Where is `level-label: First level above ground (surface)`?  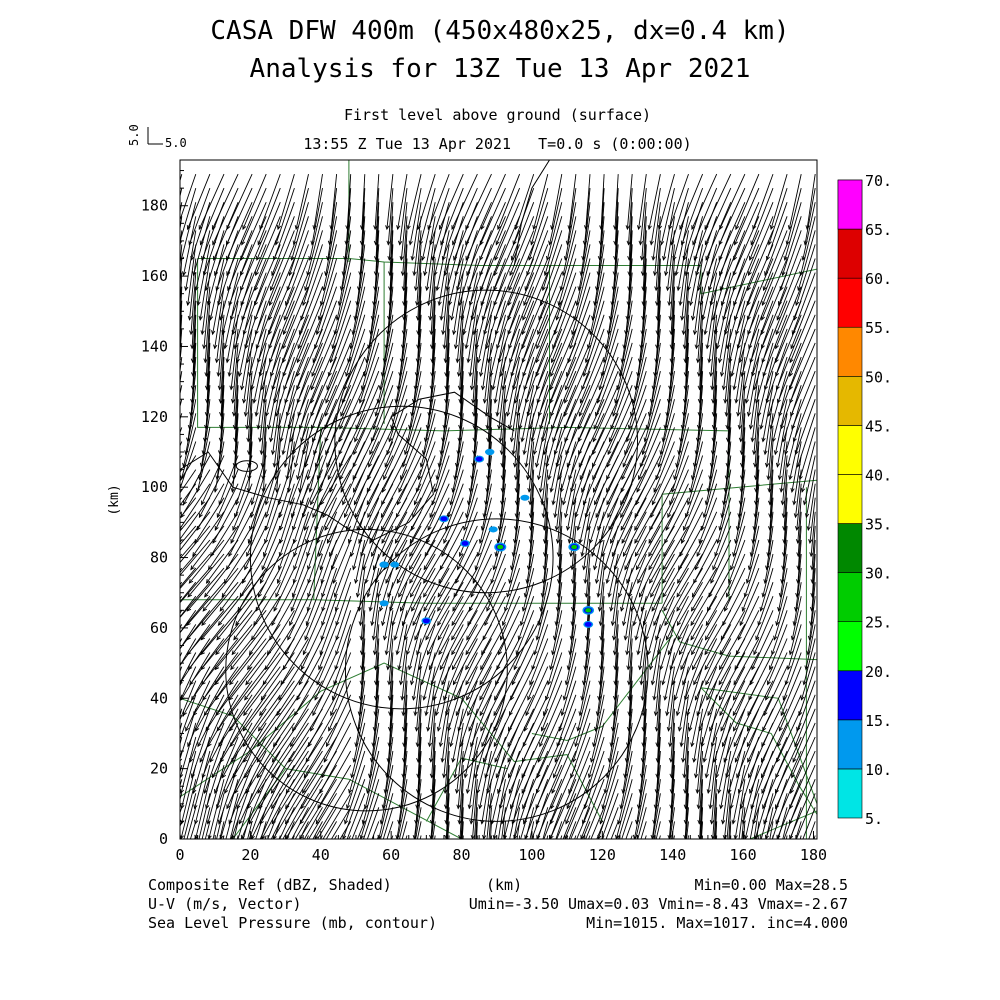 level-label: First level above ground (surface) is located at coordinates (497, 115).